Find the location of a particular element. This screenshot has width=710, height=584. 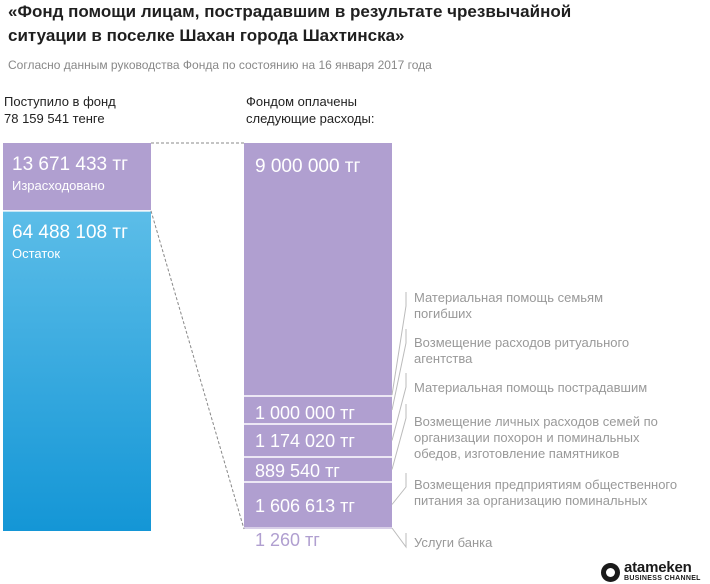

left-column-heading: Поступило в фонд 78 159 541 тенге is located at coordinates (60, 110).